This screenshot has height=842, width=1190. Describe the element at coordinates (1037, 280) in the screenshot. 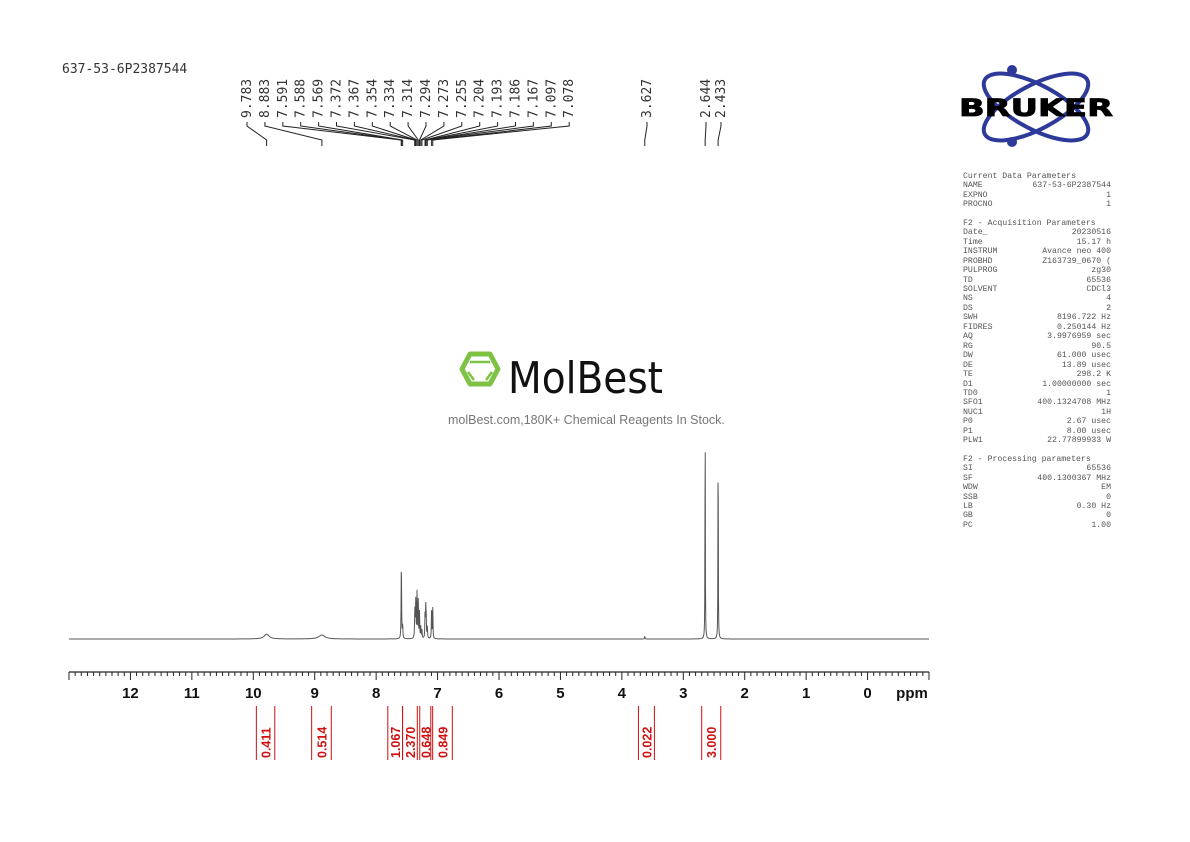

I see `parameter-row: TD 65536` at that location.